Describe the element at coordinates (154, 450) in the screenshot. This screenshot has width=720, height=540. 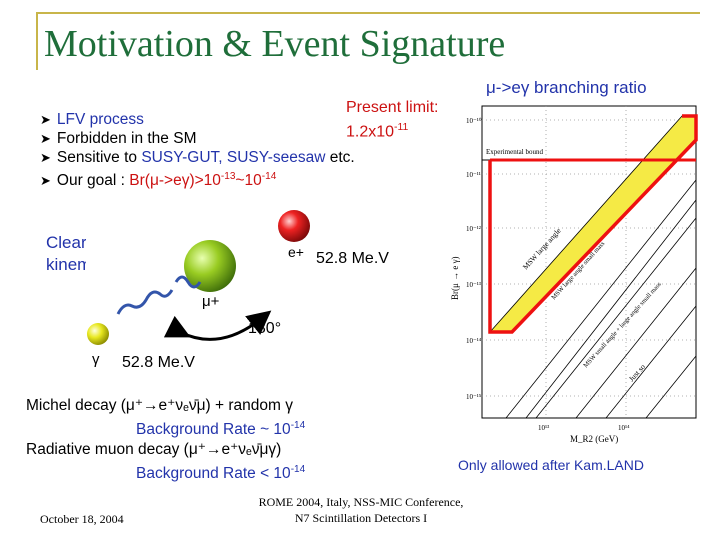
I see `radiative-decay: Radiative muon decay (μ⁺→e⁺νₑν̄μγ)` at that location.